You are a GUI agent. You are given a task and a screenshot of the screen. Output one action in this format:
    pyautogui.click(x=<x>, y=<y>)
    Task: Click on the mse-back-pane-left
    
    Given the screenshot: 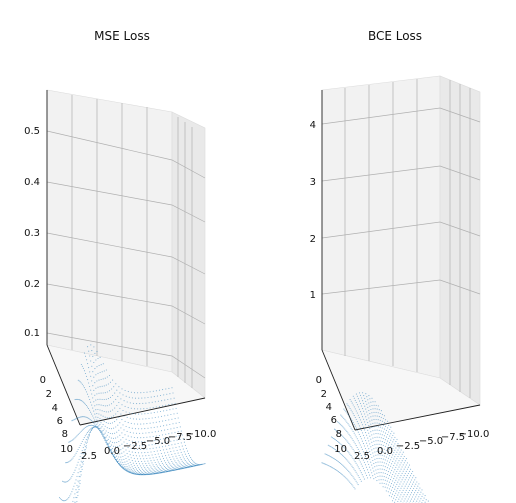 What is the action you would take?
    pyautogui.click(x=109, y=231)
    